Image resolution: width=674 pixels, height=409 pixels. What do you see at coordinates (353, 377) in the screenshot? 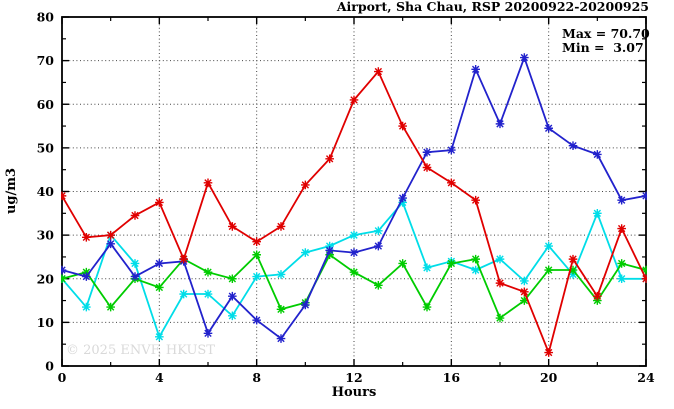
I see `x-tick-label: 12` at bounding box center [353, 377].